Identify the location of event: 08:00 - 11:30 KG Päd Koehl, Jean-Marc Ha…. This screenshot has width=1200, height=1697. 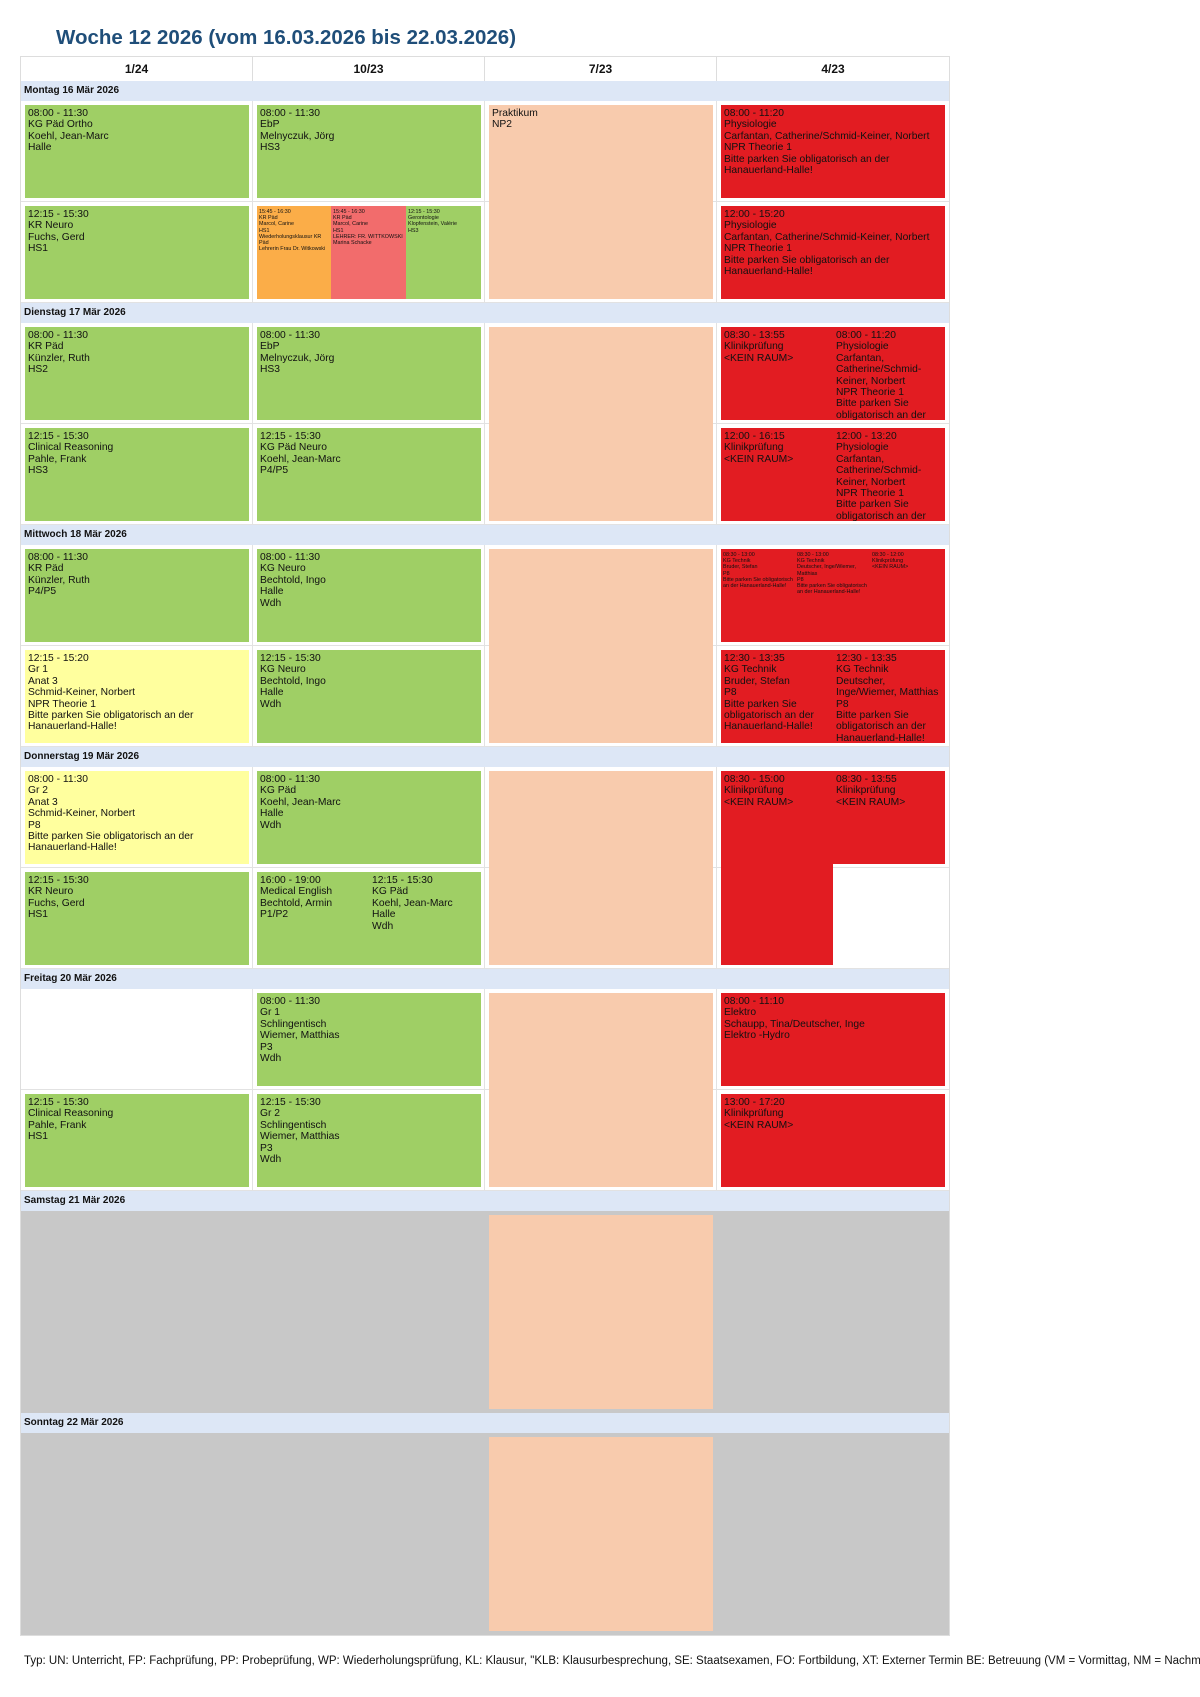
(369, 817).